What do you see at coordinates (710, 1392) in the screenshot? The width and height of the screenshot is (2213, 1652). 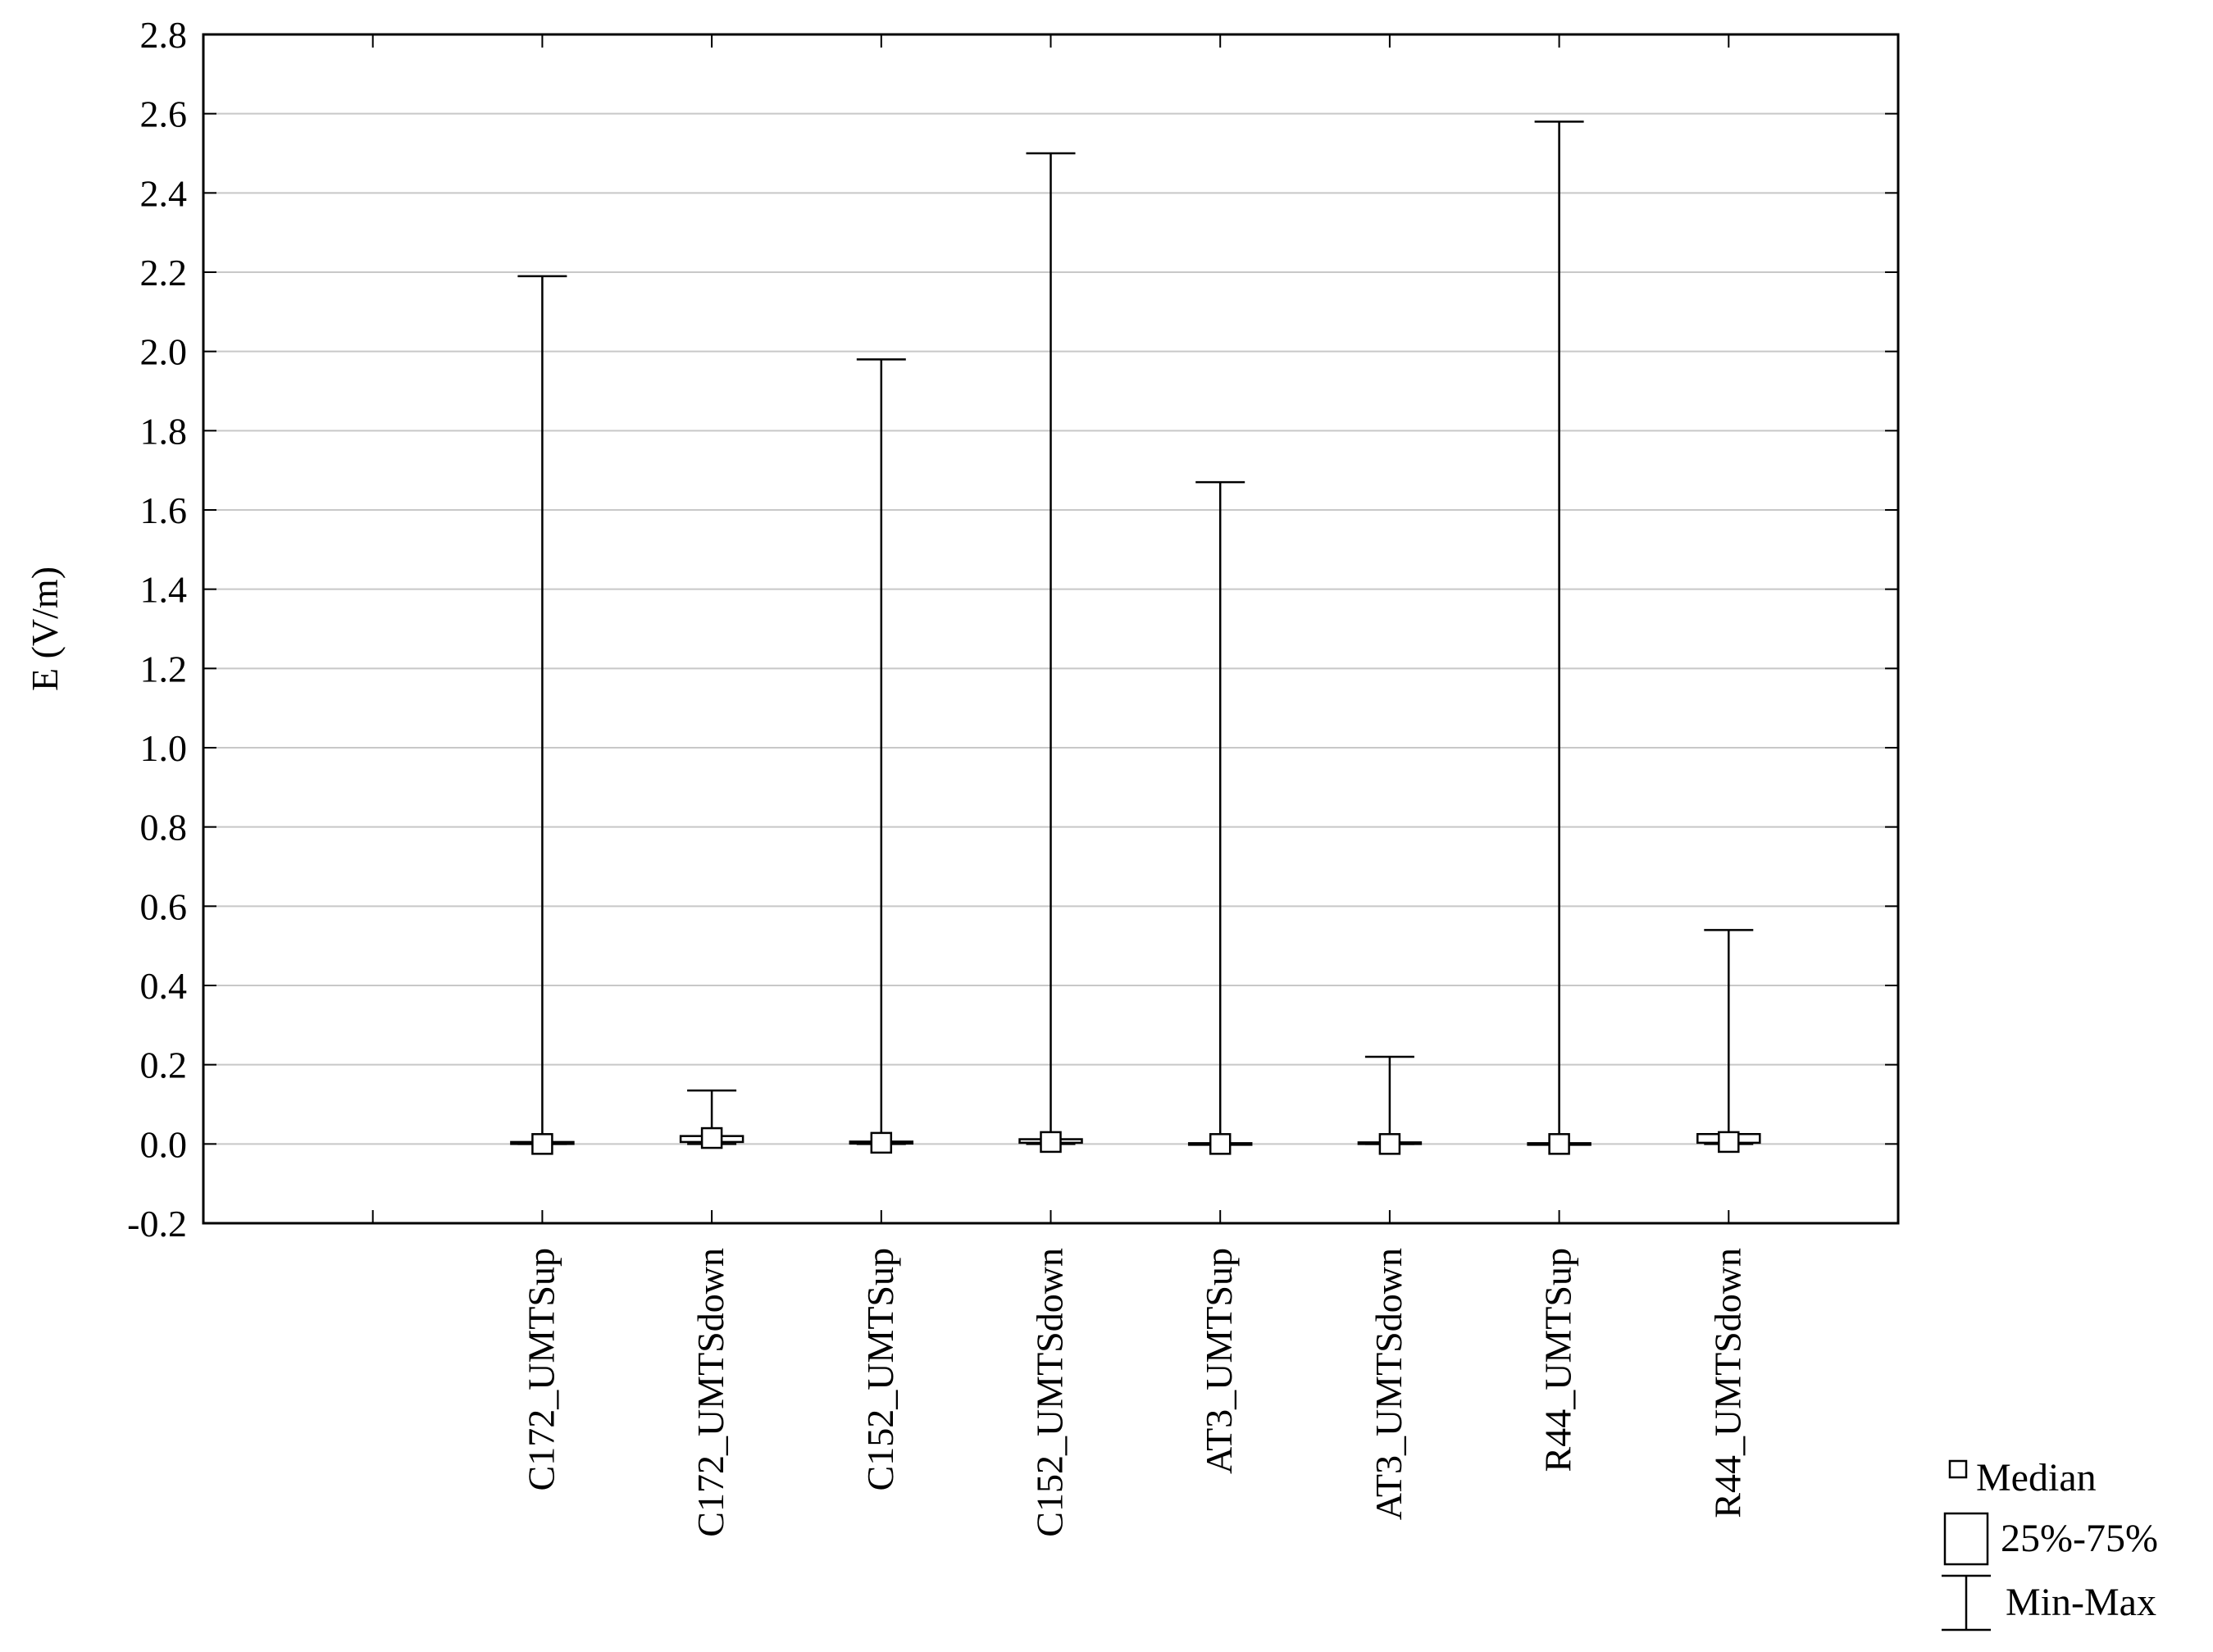 I see `x-category-label: C172_UMTSdown` at bounding box center [710, 1392].